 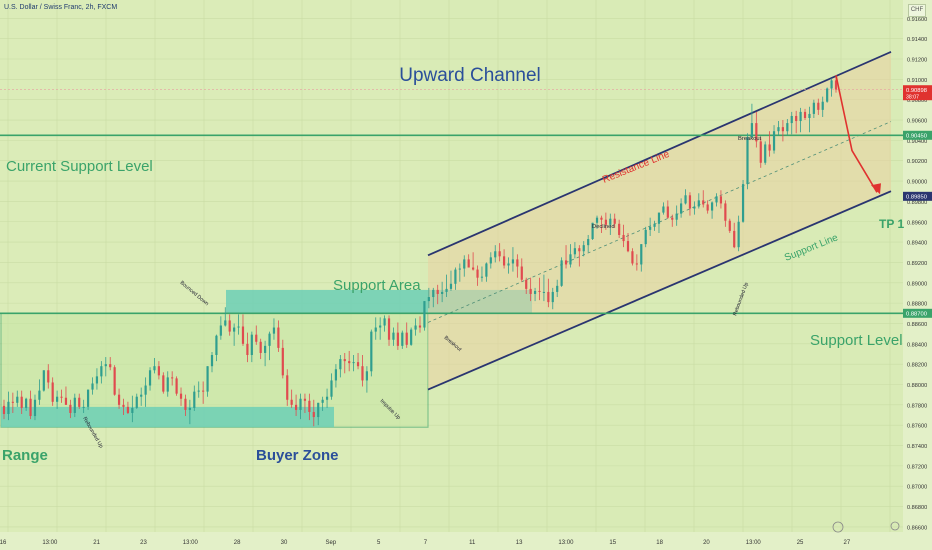 What do you see at coordinates (237, 543) in the screenshot?
I see `x-tick-label: 28` at bounding box center [237, 543].